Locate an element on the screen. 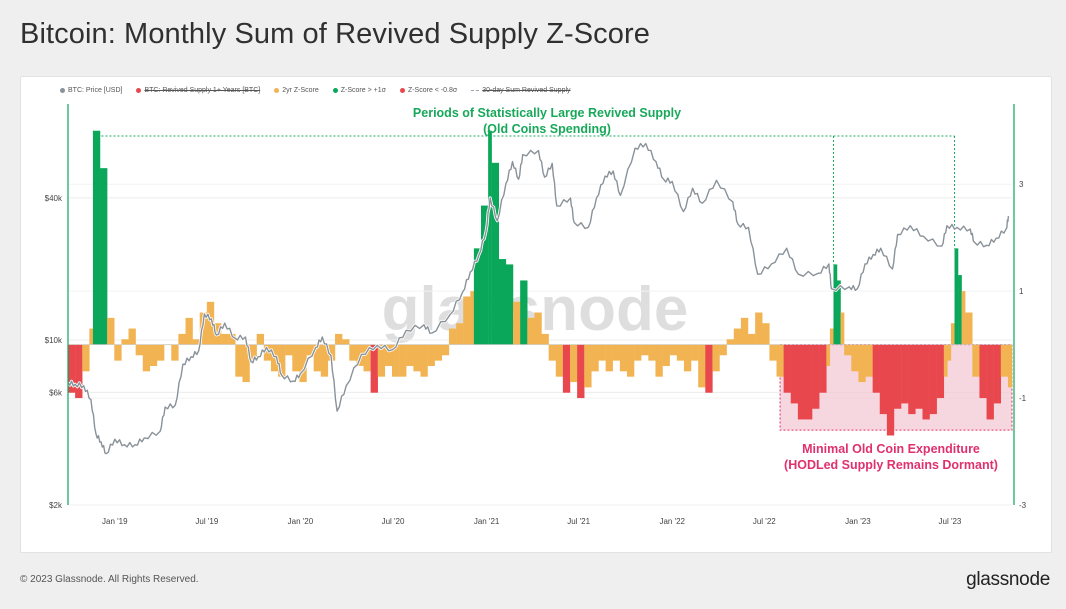 Image resolution: width=1066 pixels, height=609 pixels. legend-item-2: 2yr Z-Score is located at coordinates (296, 90).